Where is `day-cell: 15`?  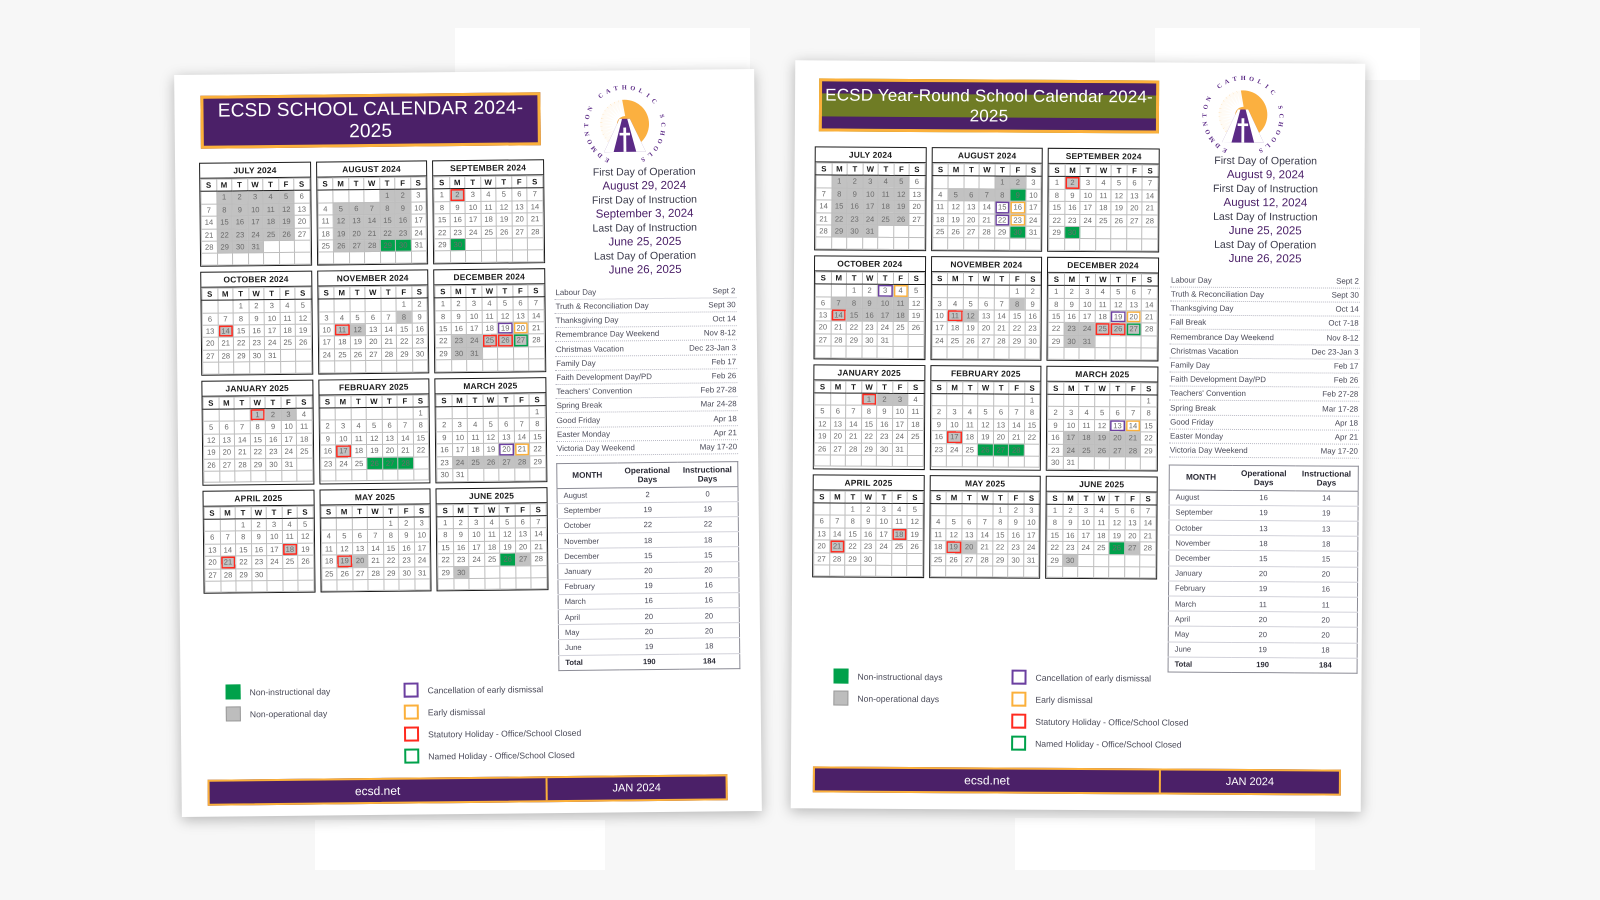
day-cell: 15 is located at coordinates (1000, 535).